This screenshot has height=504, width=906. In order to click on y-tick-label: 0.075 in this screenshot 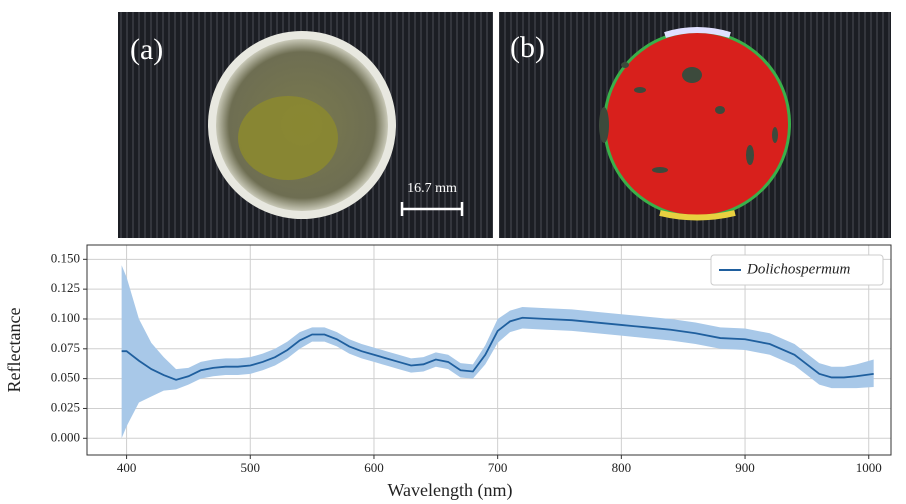, I will do `click(65, 347)`.